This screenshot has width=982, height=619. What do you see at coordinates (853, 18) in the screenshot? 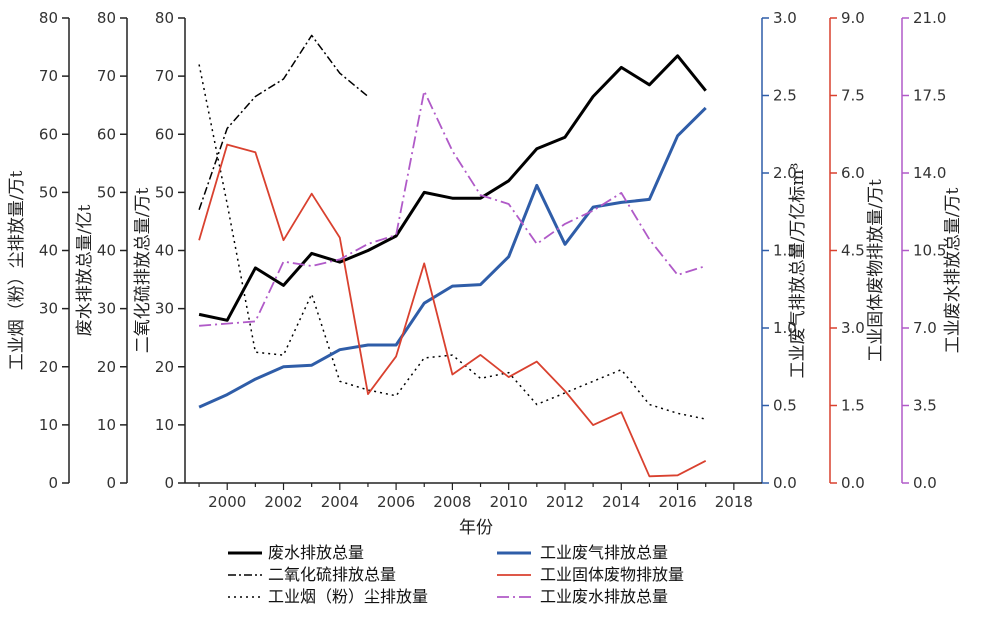
I see `tick-label: 9.0` at bounding box center [853, 18].